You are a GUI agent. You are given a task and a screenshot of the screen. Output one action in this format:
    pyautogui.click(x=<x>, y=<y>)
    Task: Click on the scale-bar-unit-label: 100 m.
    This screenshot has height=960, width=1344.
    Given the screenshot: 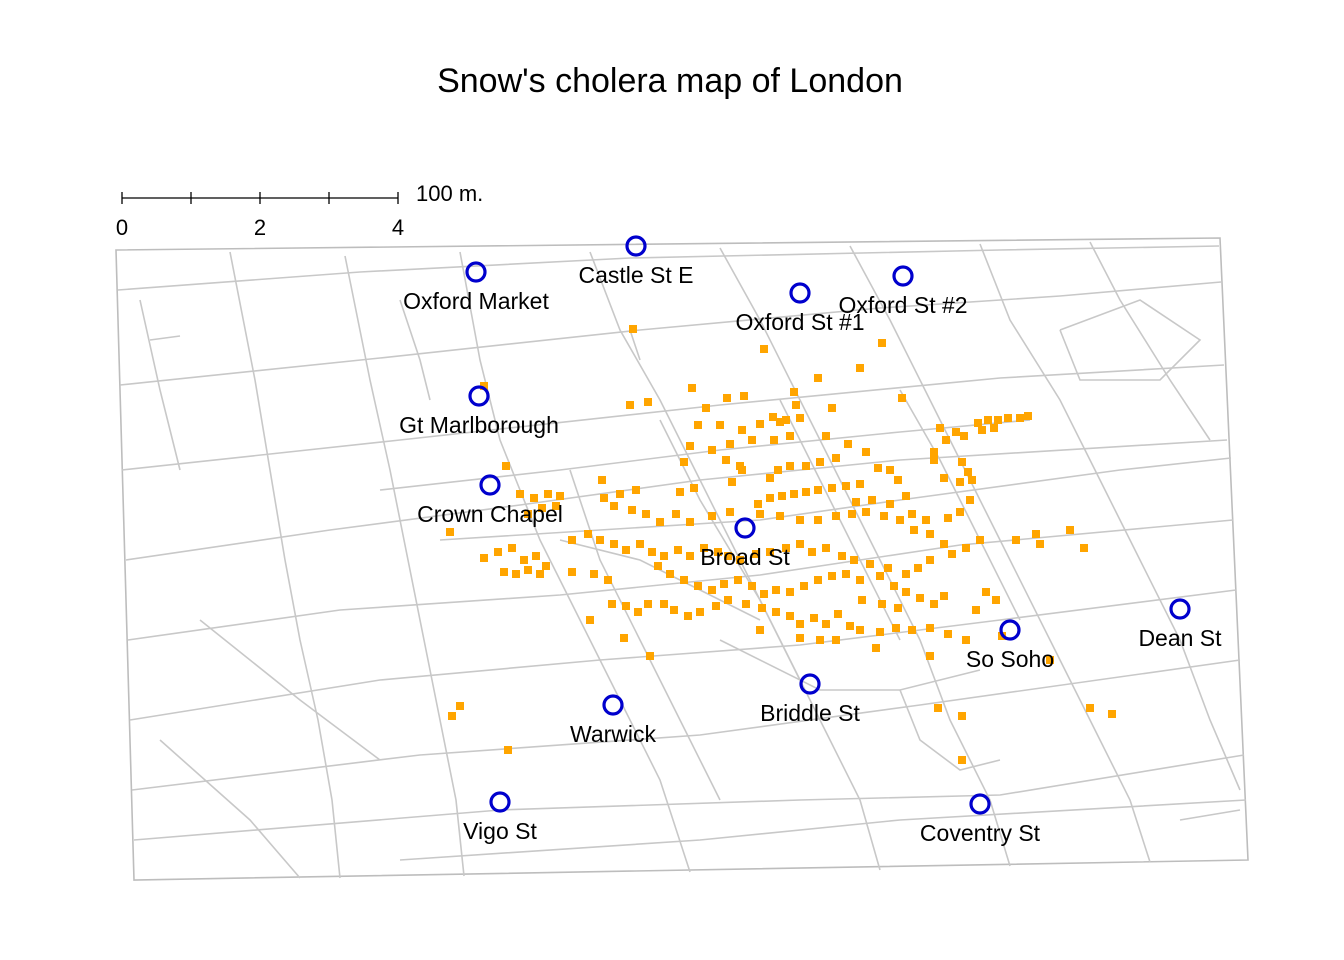 What is the action you would take?
    pyautogui.click(x=449, y=193)
    